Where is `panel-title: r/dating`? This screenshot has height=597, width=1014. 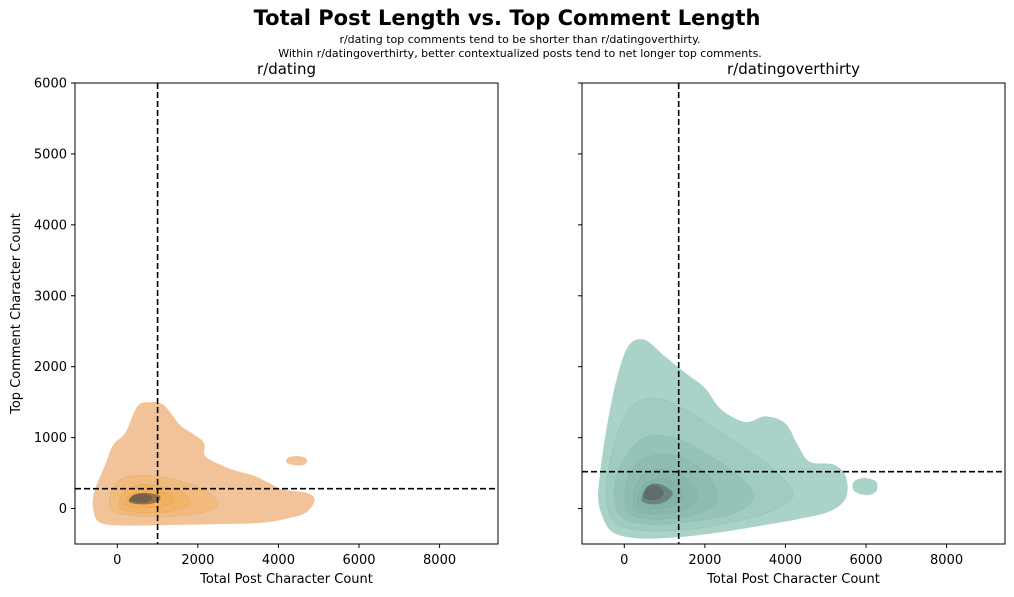
panel-title: r/dating is located at coordinates (286, 69).